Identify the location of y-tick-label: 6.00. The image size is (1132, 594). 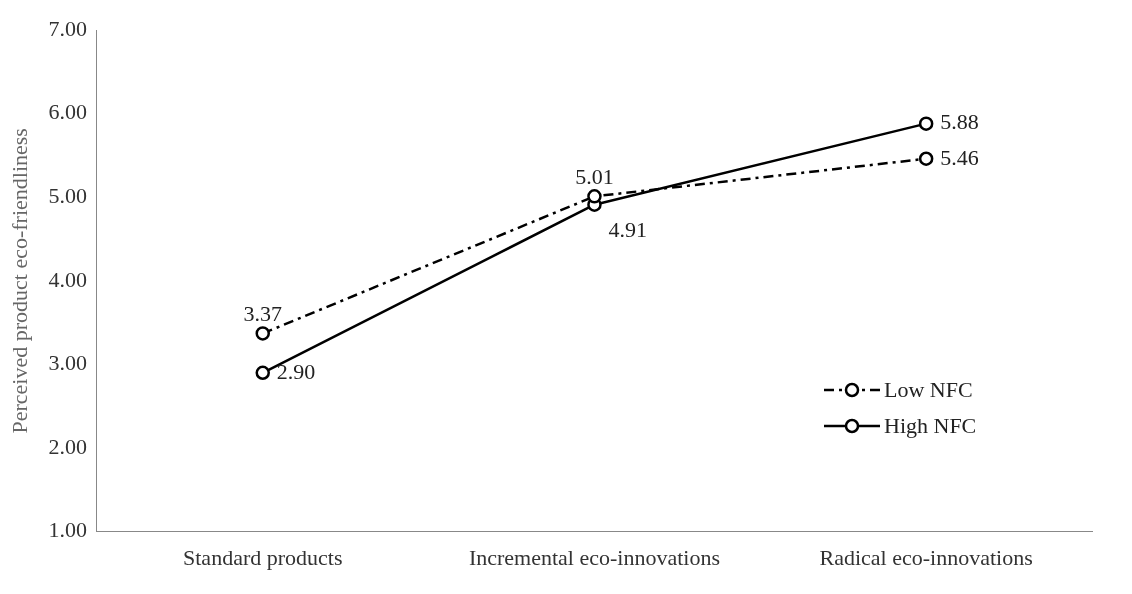
(67, 112).